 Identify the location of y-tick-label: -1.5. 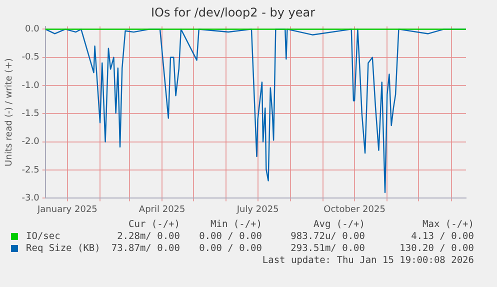
(31, 114).